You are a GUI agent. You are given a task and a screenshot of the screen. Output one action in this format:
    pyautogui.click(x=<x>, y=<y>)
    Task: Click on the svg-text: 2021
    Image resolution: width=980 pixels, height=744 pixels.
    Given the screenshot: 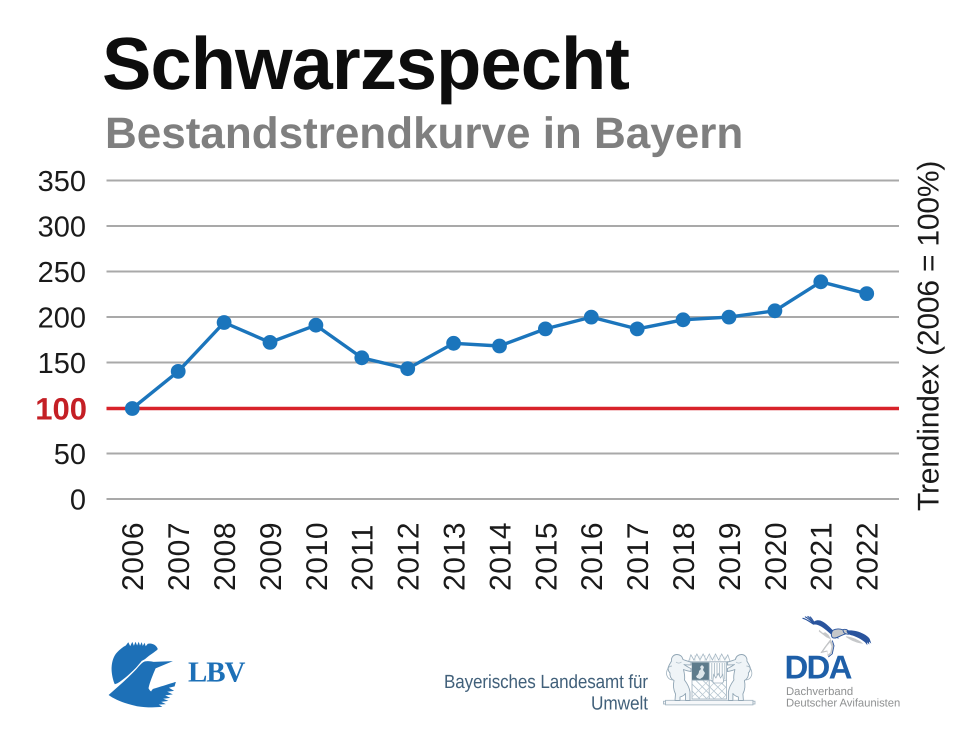 What is the action you would take?
    pyautogui.click(x=822, y=556)
    